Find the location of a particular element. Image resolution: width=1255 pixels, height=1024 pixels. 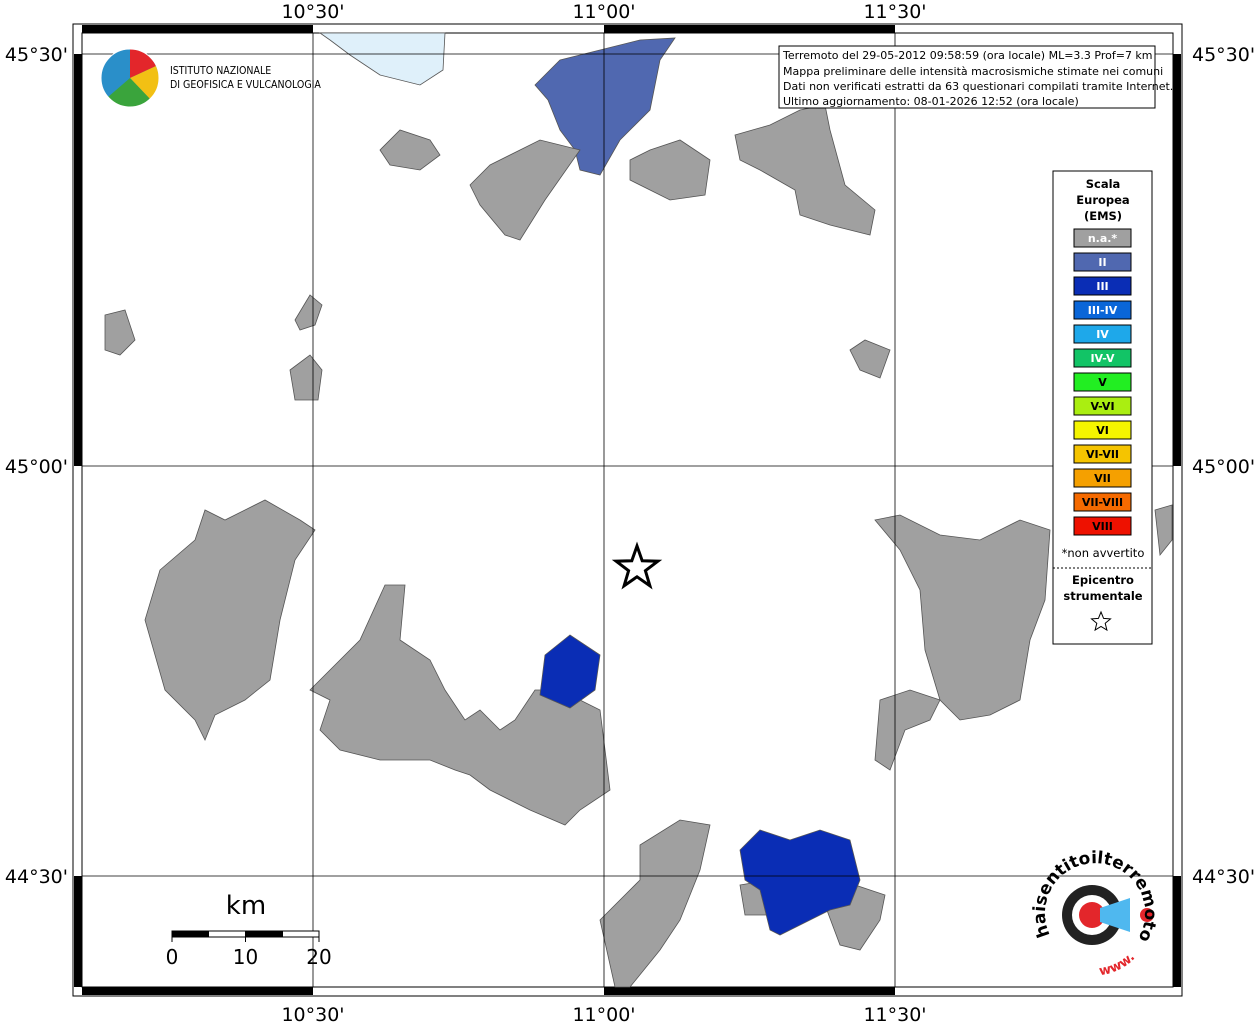

scale-unit: km is located at coordinates (246, 906).